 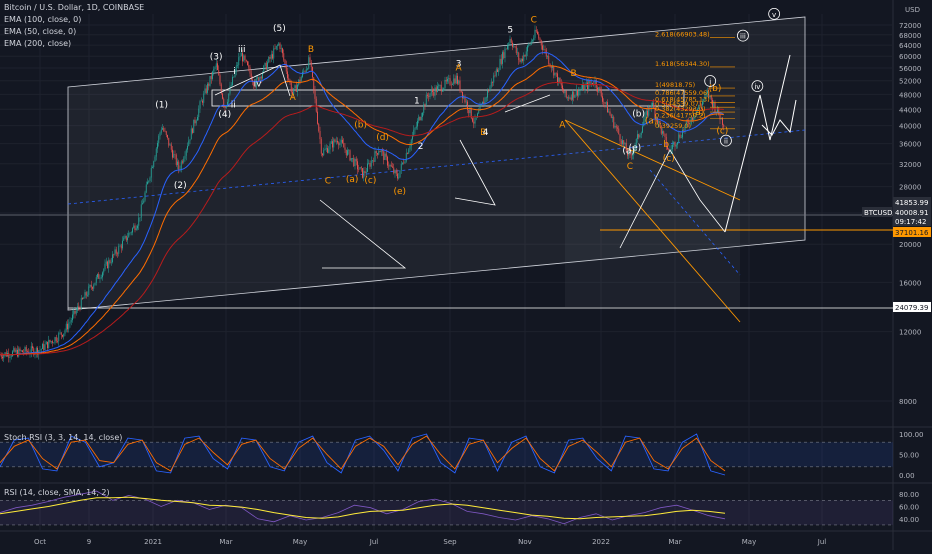 I want to click on fib-level-label: 2.618(66903.48), so click(x=682, y=35).